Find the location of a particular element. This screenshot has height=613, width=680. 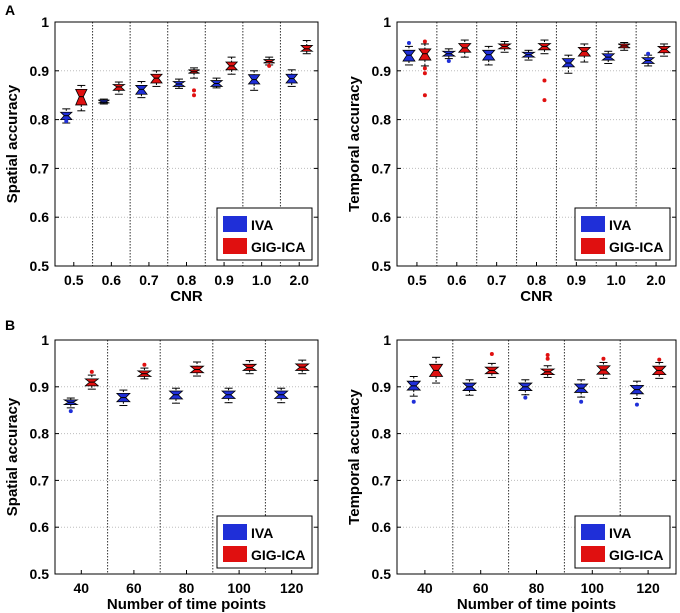

y-axis-label: Spatial accuracy is located at coordinates (12, 456).